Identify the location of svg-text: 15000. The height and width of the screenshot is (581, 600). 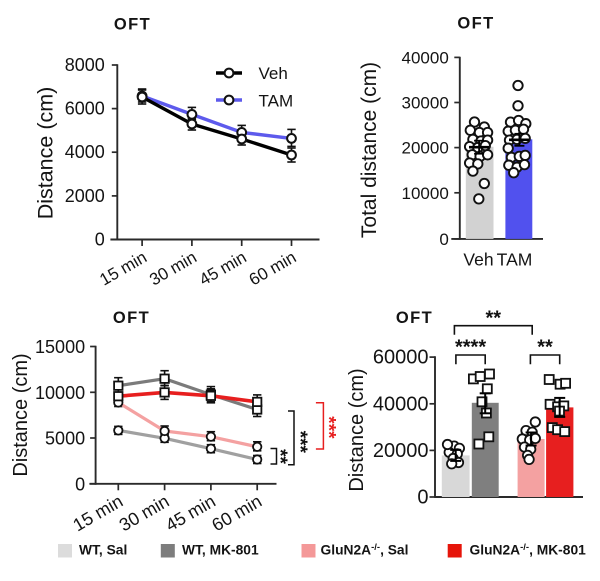
(60, 347).